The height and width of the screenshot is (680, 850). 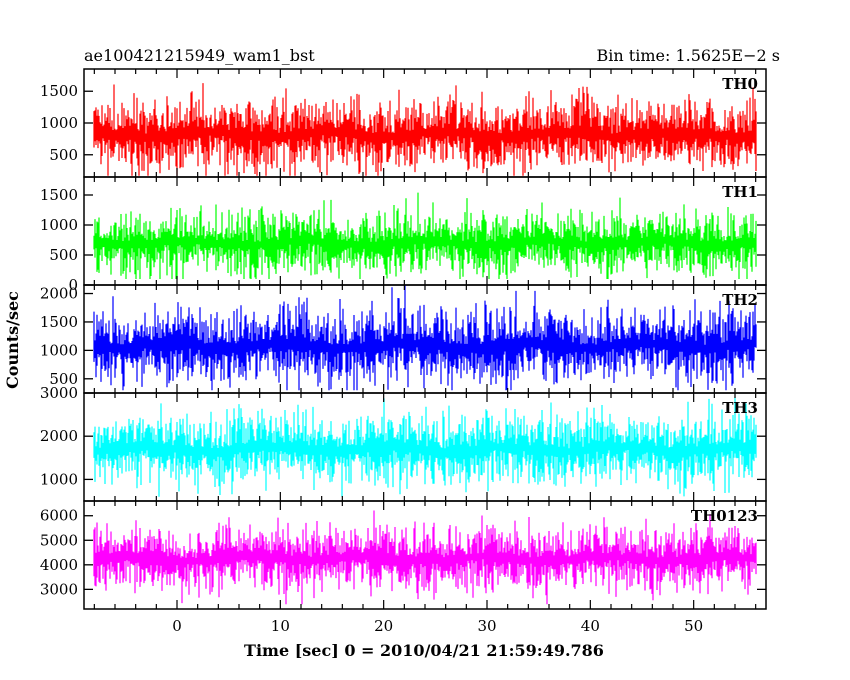 I want to click on panel-th0123: 3000 4000 5000 6000 TH0123, so click(x=403, y=555).